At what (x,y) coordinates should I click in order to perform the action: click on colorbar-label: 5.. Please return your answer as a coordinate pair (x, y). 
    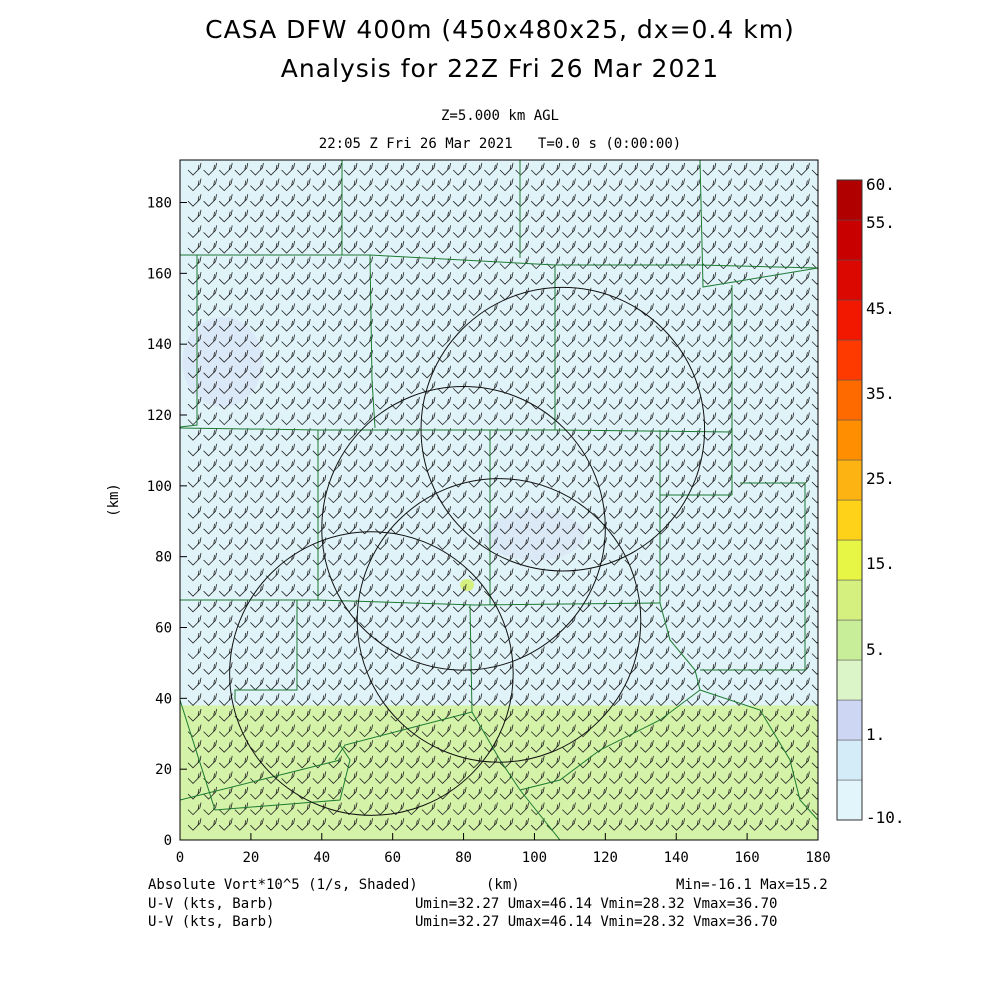
    Looking at the image, I should click on (875, 649).